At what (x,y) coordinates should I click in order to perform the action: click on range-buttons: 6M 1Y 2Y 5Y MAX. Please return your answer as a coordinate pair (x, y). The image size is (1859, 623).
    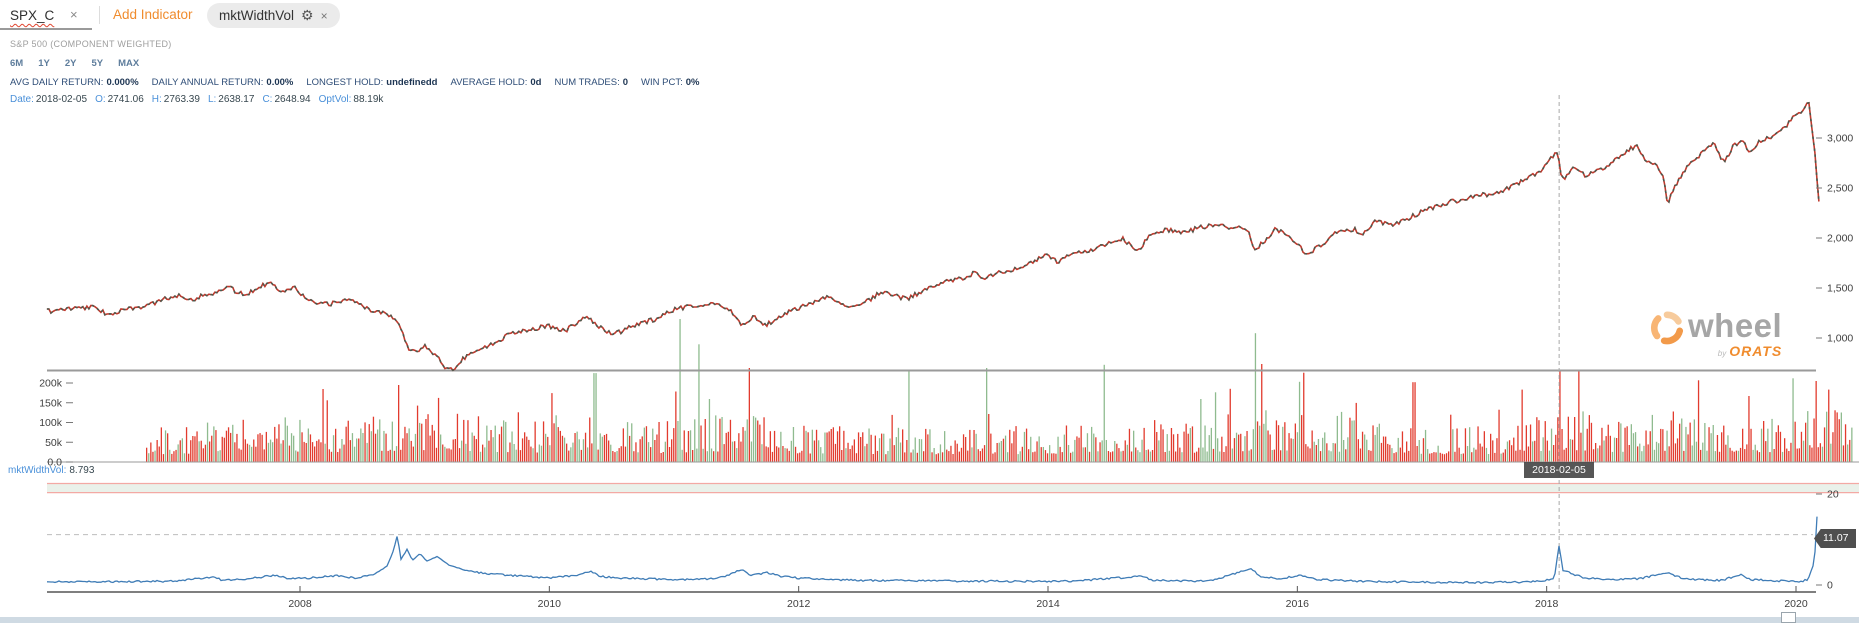
    Looking at the image, I should click on (74, 63).